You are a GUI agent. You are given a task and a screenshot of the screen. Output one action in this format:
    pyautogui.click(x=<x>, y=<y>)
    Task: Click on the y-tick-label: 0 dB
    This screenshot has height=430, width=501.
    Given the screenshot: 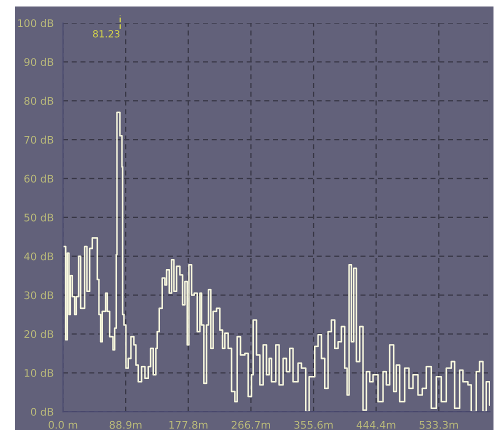 What is the action you would take?
    pyautogui.click(x=42, y=412)
    